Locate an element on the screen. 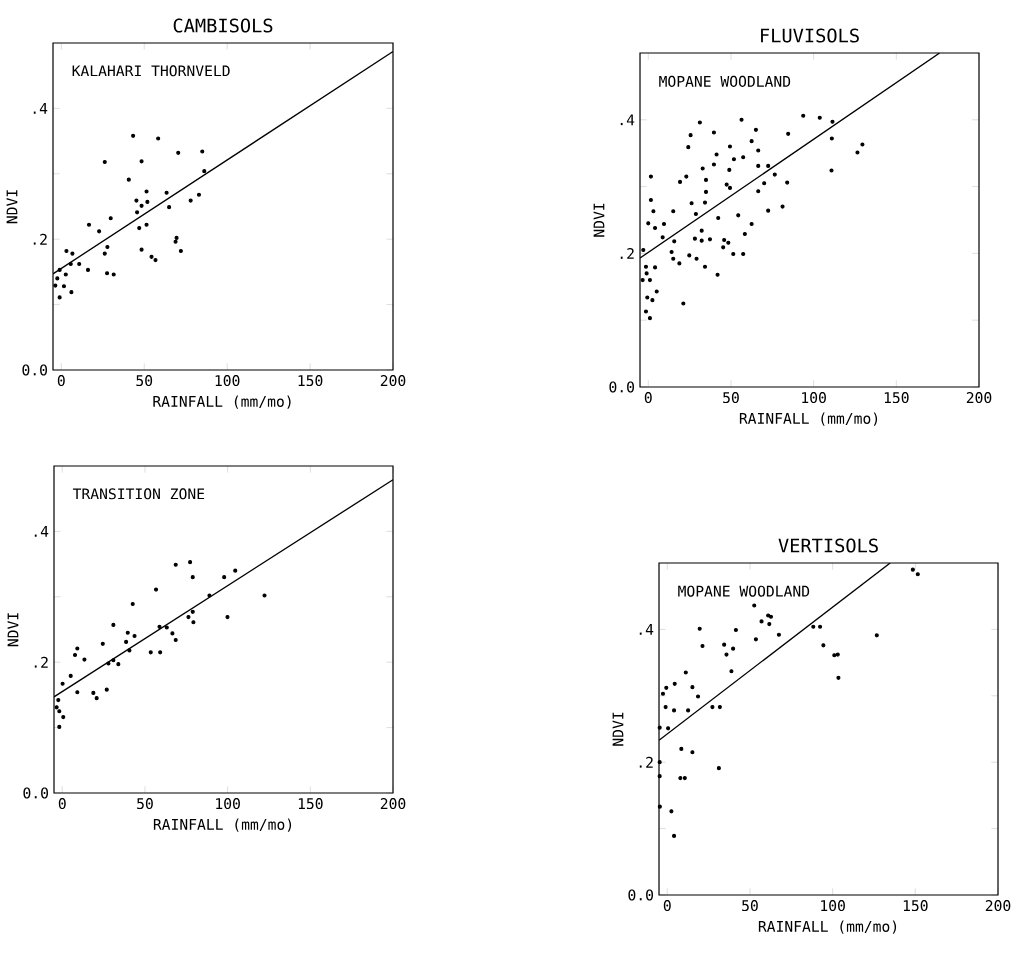  annotation: KALAHARI THORNVELD is located at coordinates (151, 71).